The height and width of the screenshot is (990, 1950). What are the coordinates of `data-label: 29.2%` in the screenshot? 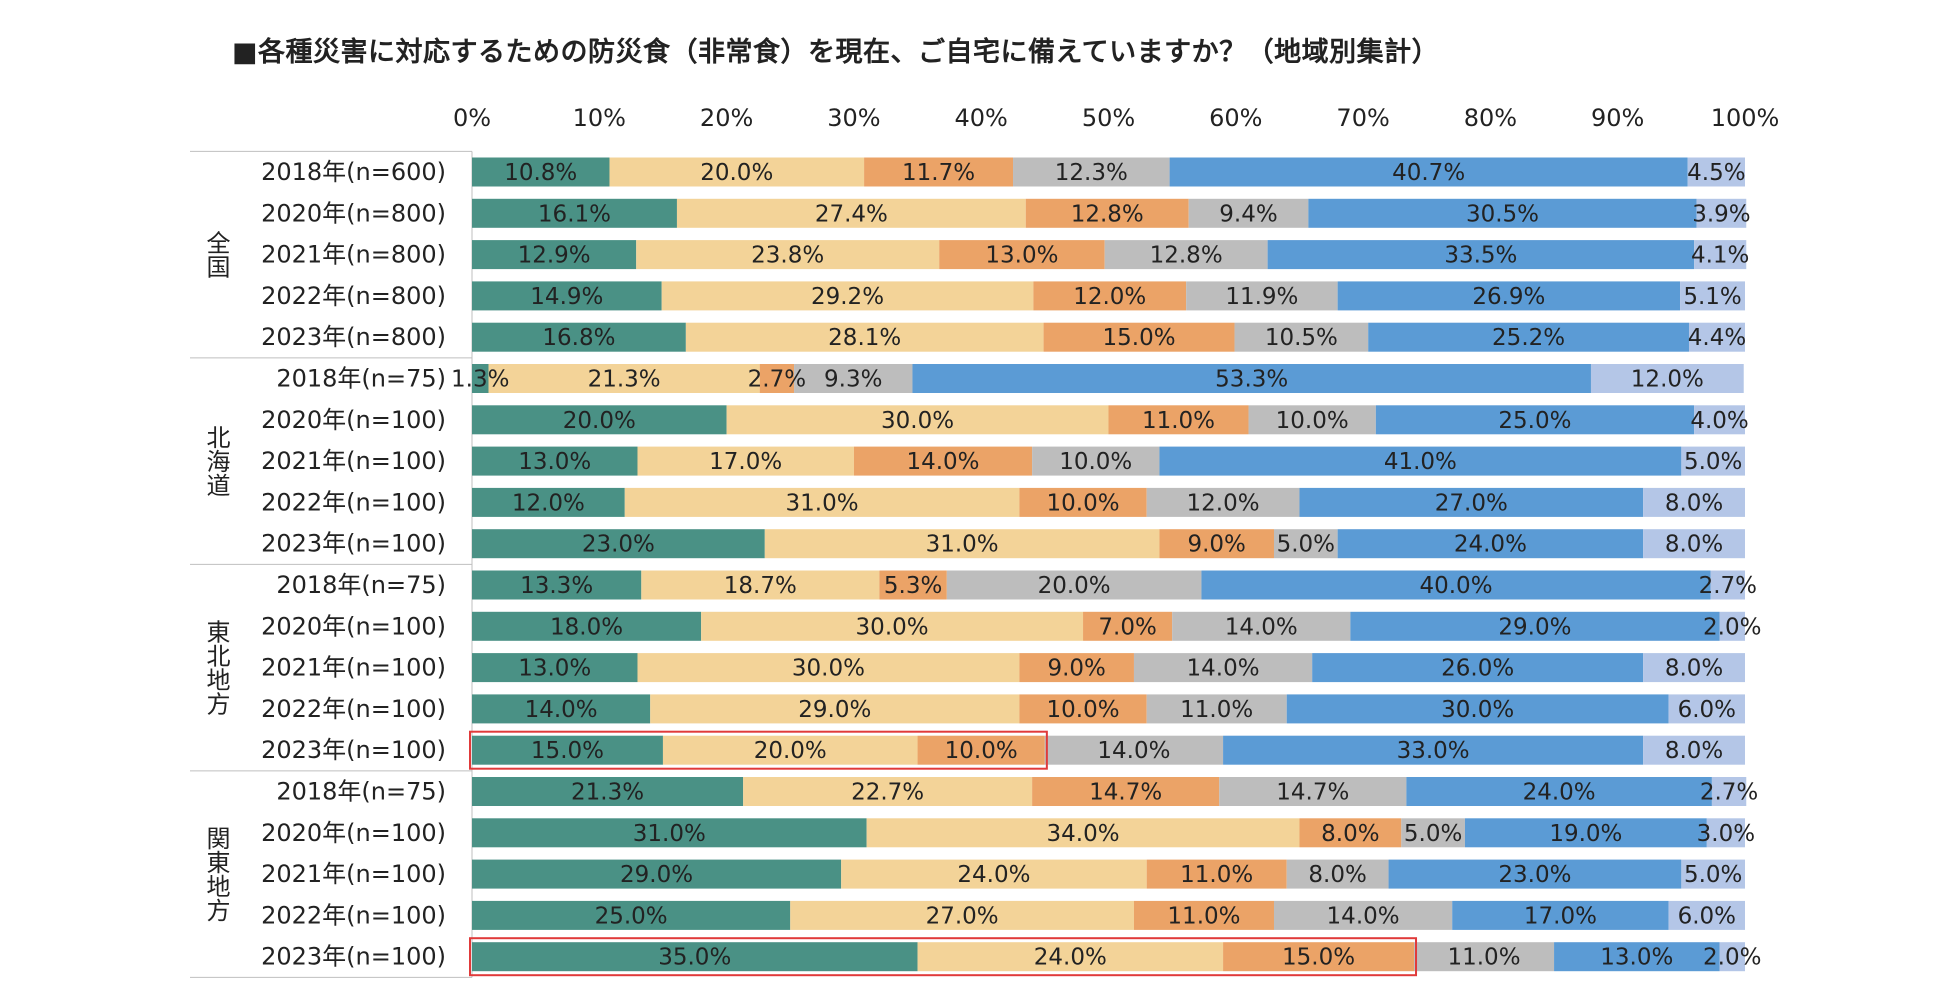 It's located at (847, 297).